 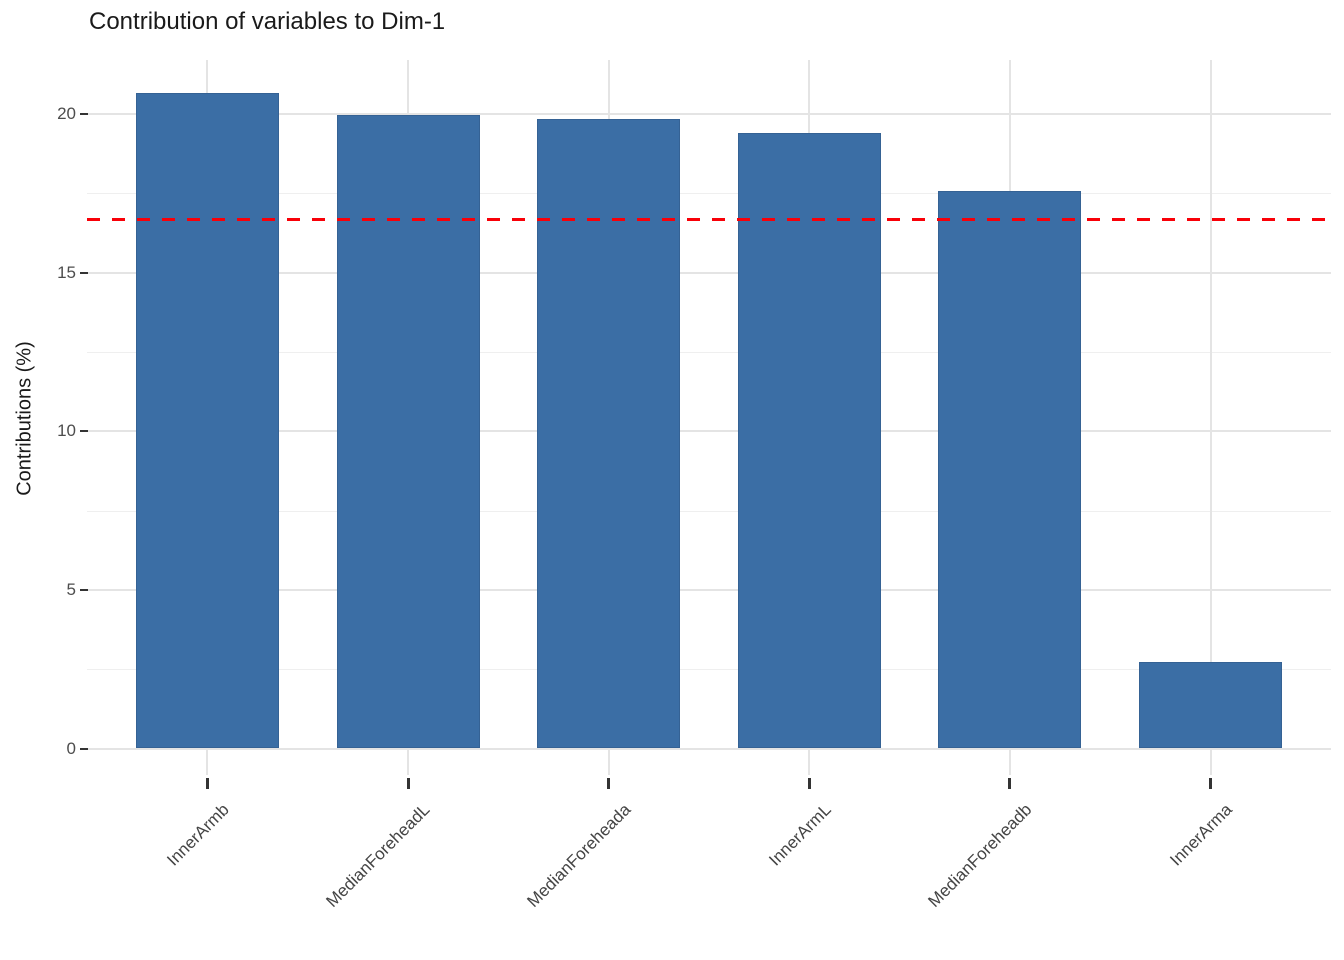 What do you see at coordinates (579, 856) in the screenshot?
I see `x-tick-label: MedianForeheada` at bounding box center [579, 856].